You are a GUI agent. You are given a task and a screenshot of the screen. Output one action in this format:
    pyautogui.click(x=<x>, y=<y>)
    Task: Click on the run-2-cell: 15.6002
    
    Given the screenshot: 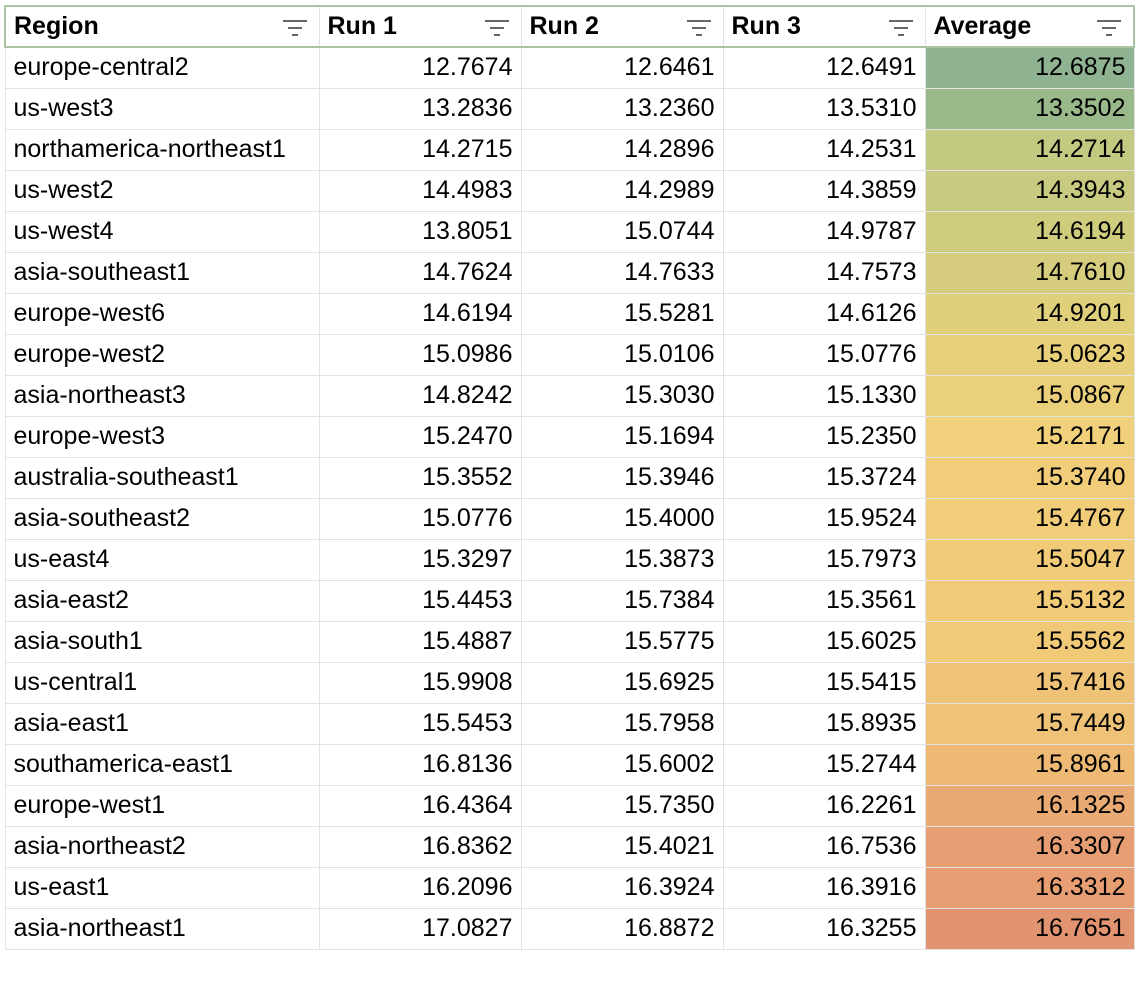 What is the action you would take?
    pyautogui.click(x=622, y=764)
    